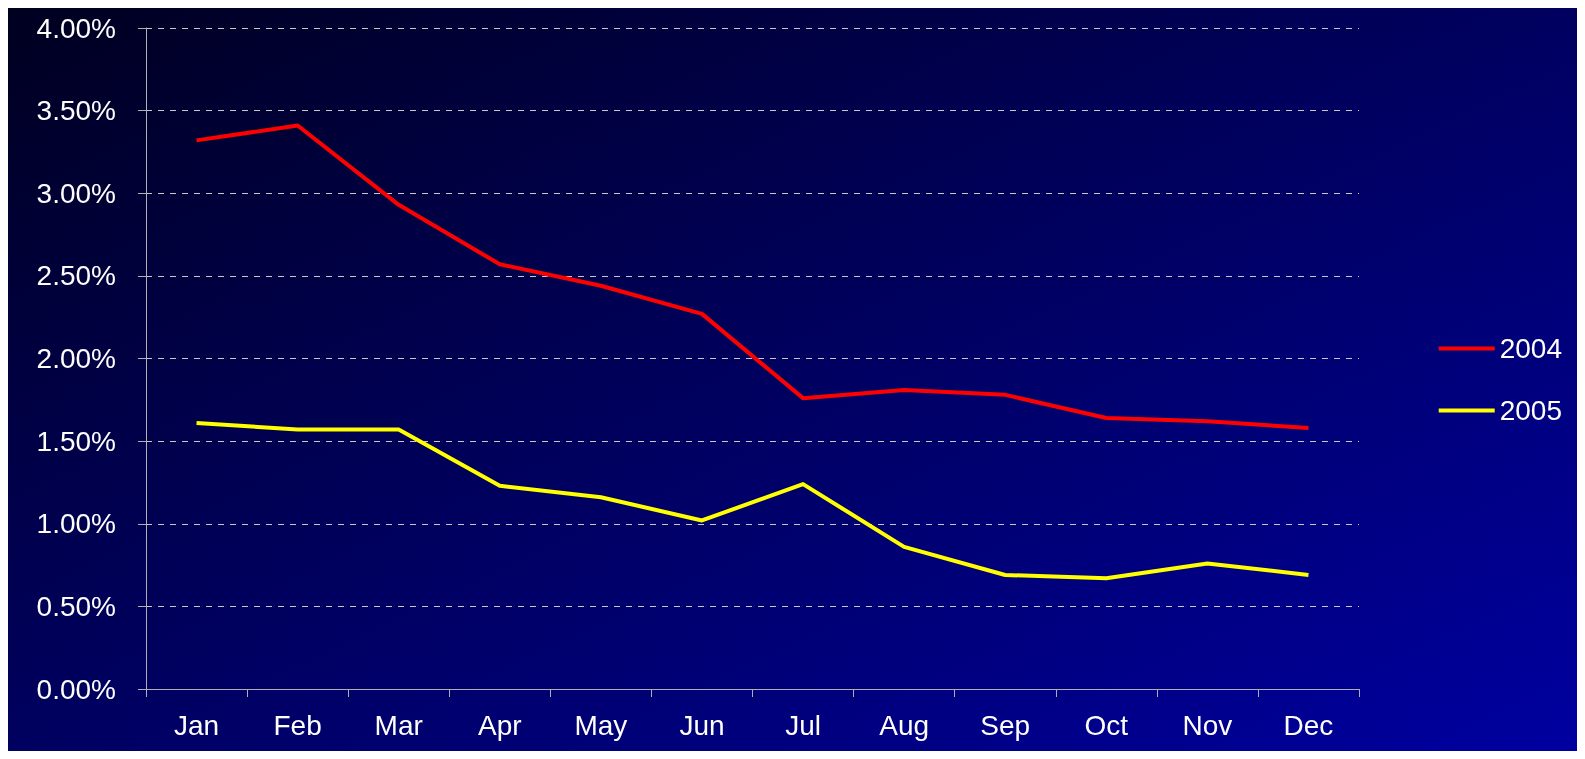 This screenshot has height=759, width=1585. Describe the element at coordinates (601, 725) in the screenshot. I see `x-tick-label: May` at that location.